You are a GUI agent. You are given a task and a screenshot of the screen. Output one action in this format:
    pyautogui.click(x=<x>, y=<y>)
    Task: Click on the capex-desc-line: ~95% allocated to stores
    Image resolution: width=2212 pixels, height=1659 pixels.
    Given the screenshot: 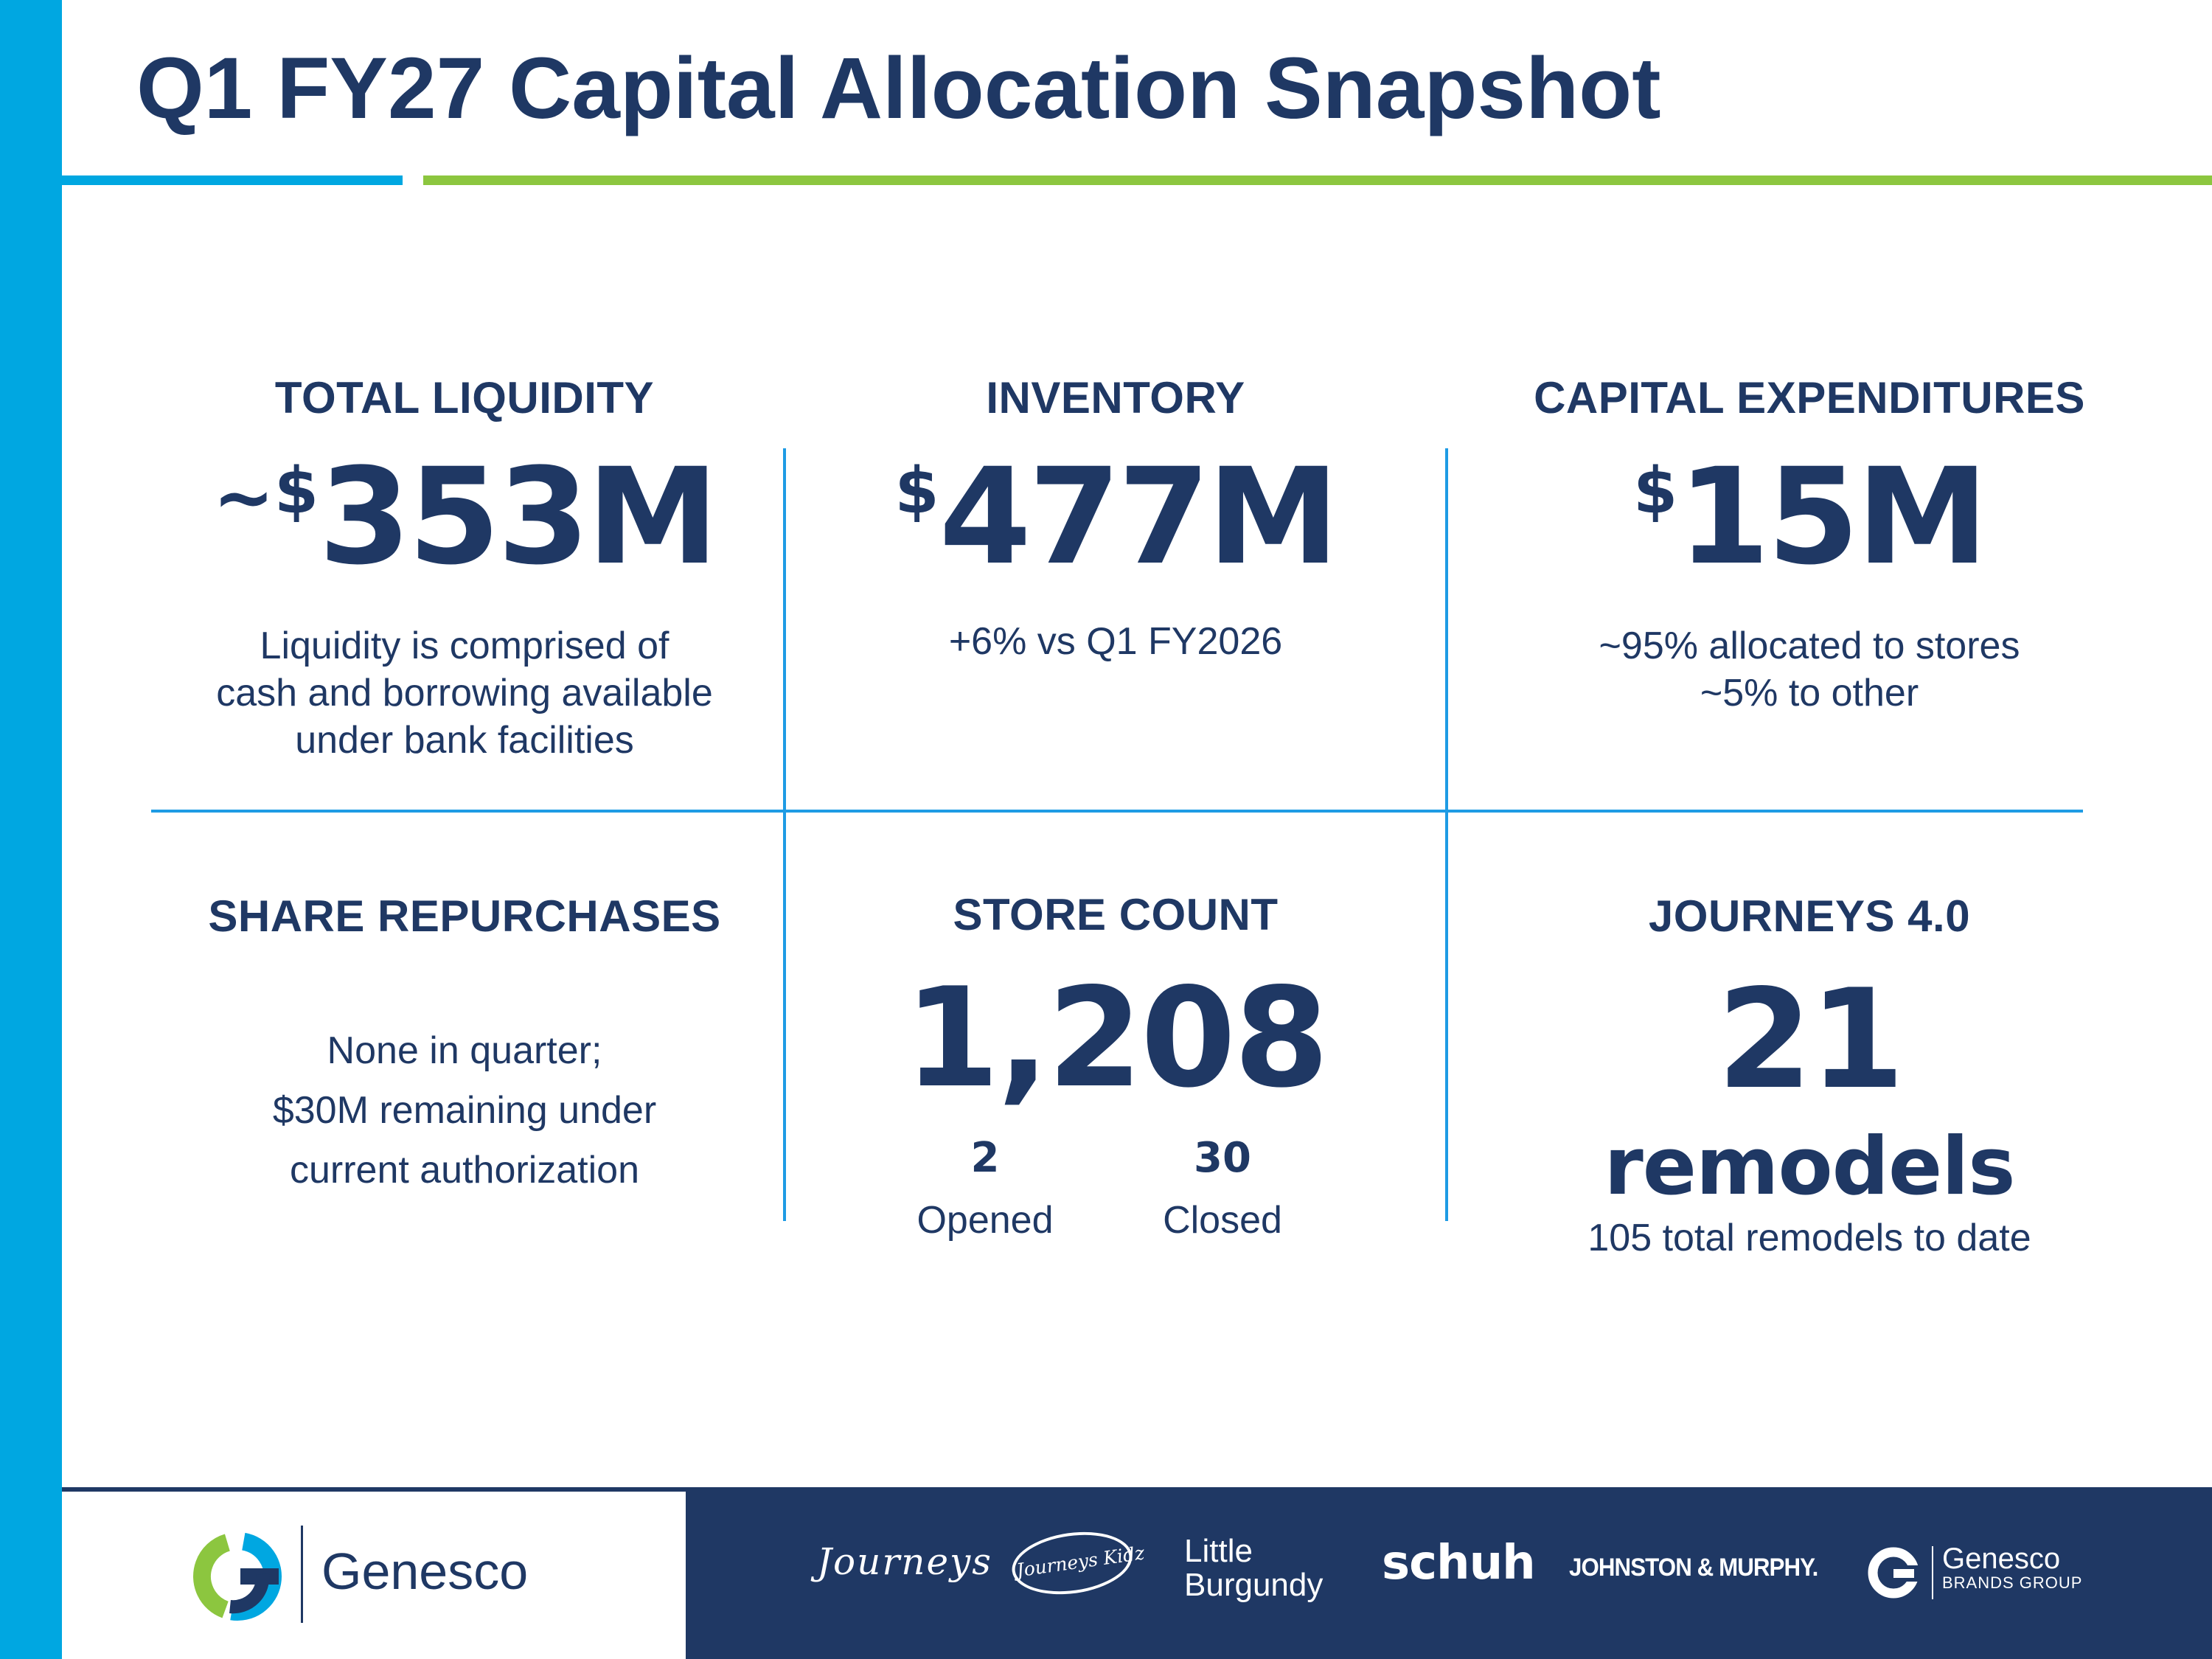 What is the action you would take?
    pyautogui.click(x=1809, y=646)
    